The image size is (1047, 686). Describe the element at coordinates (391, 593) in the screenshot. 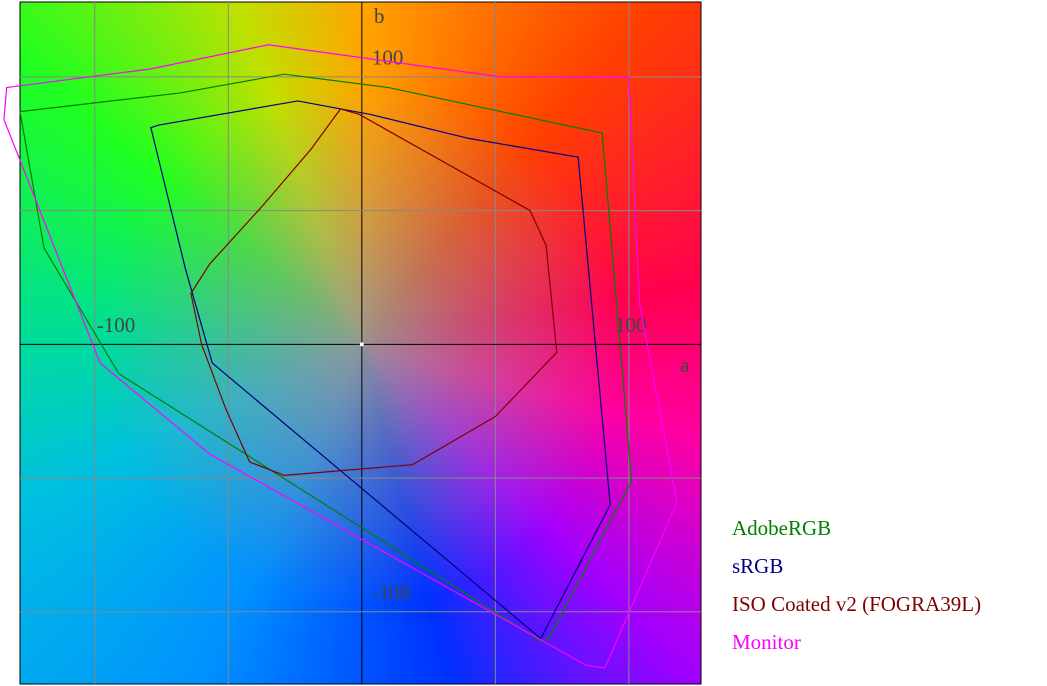

I see `y-tick-label: -100` at that location.